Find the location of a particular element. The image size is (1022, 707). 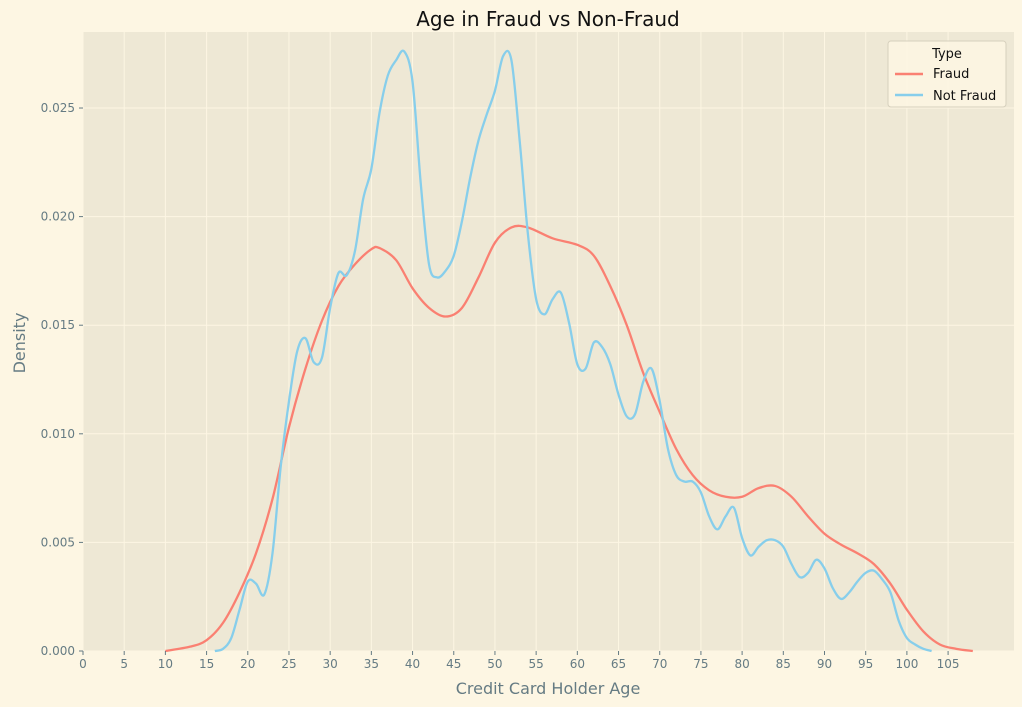

y-tick-label: 0.010 is located at coordinates (58, 434).